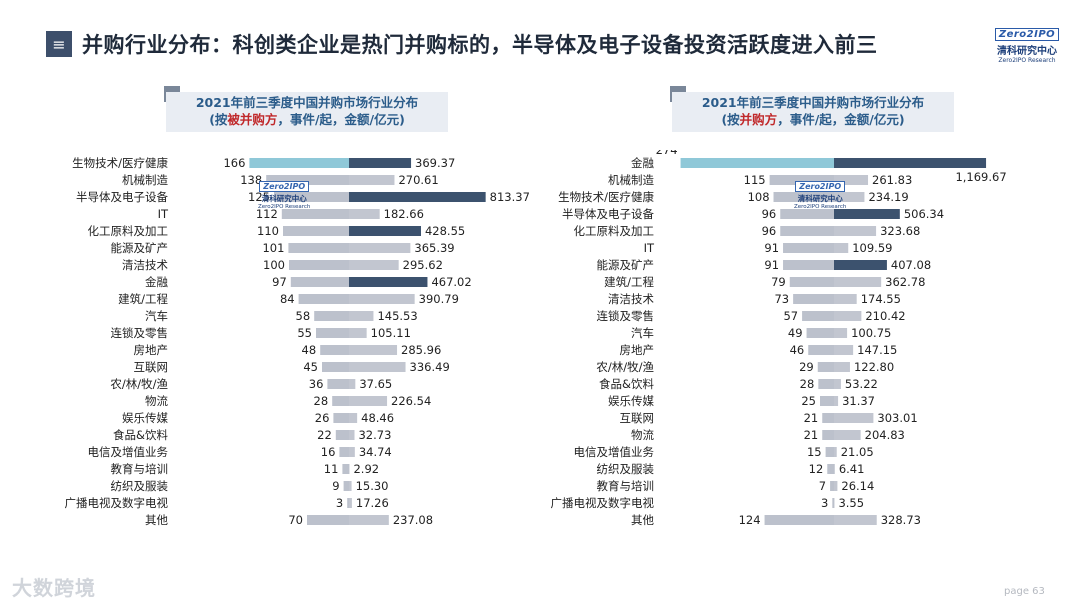  I want to click on category-label: 电信及增值业务, so click(128, 452).